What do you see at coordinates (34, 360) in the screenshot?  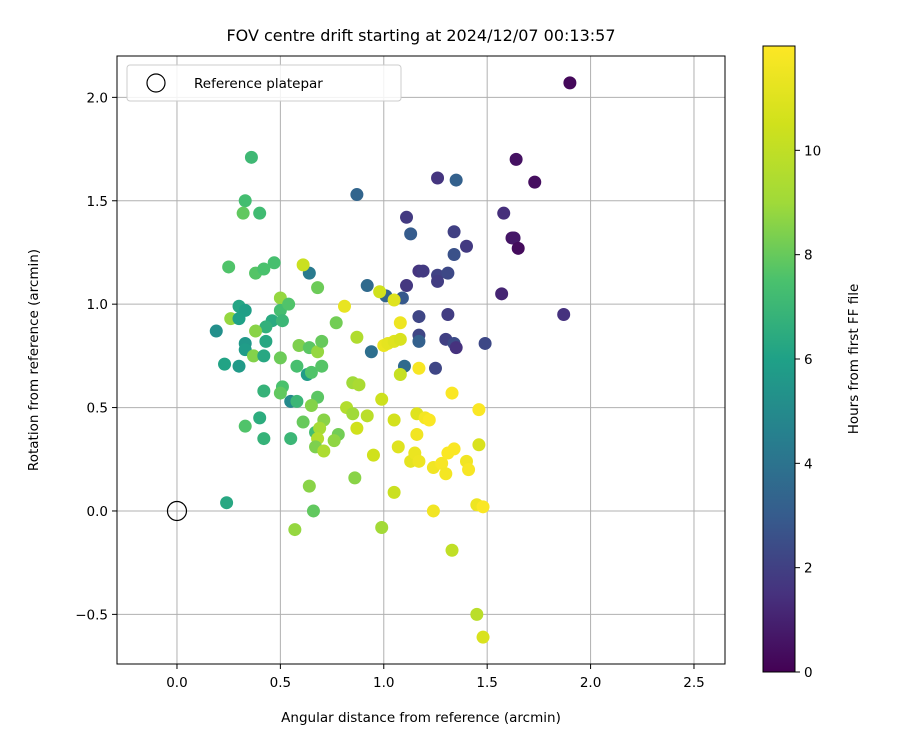 I see `y-axis-label: Rotation from reference (arcmin)` at bounding box center [34, 360].